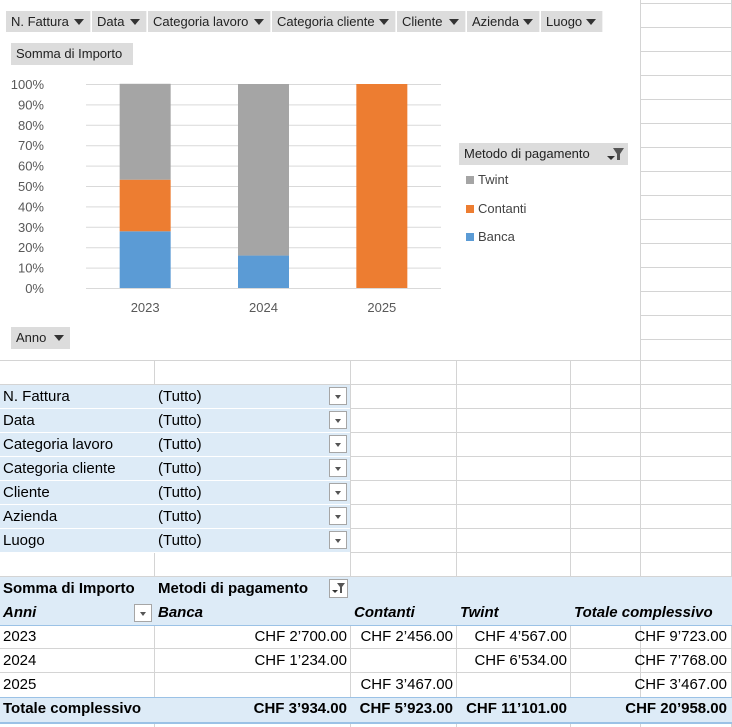 The height and width of the screenshot is (727, 732). I want to click on axis-field-button-anno: Anno, so click(40, 338).